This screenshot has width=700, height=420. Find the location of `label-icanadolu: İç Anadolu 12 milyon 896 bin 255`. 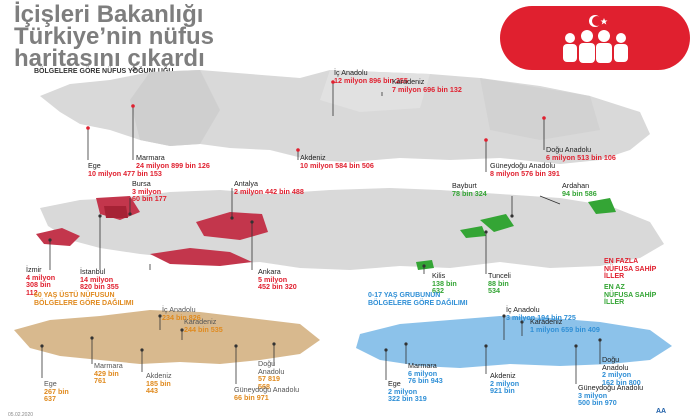

label-icanadolu: İç Anadolu 12 milyon 896 bin 255 is located at coordinates (371, 76).